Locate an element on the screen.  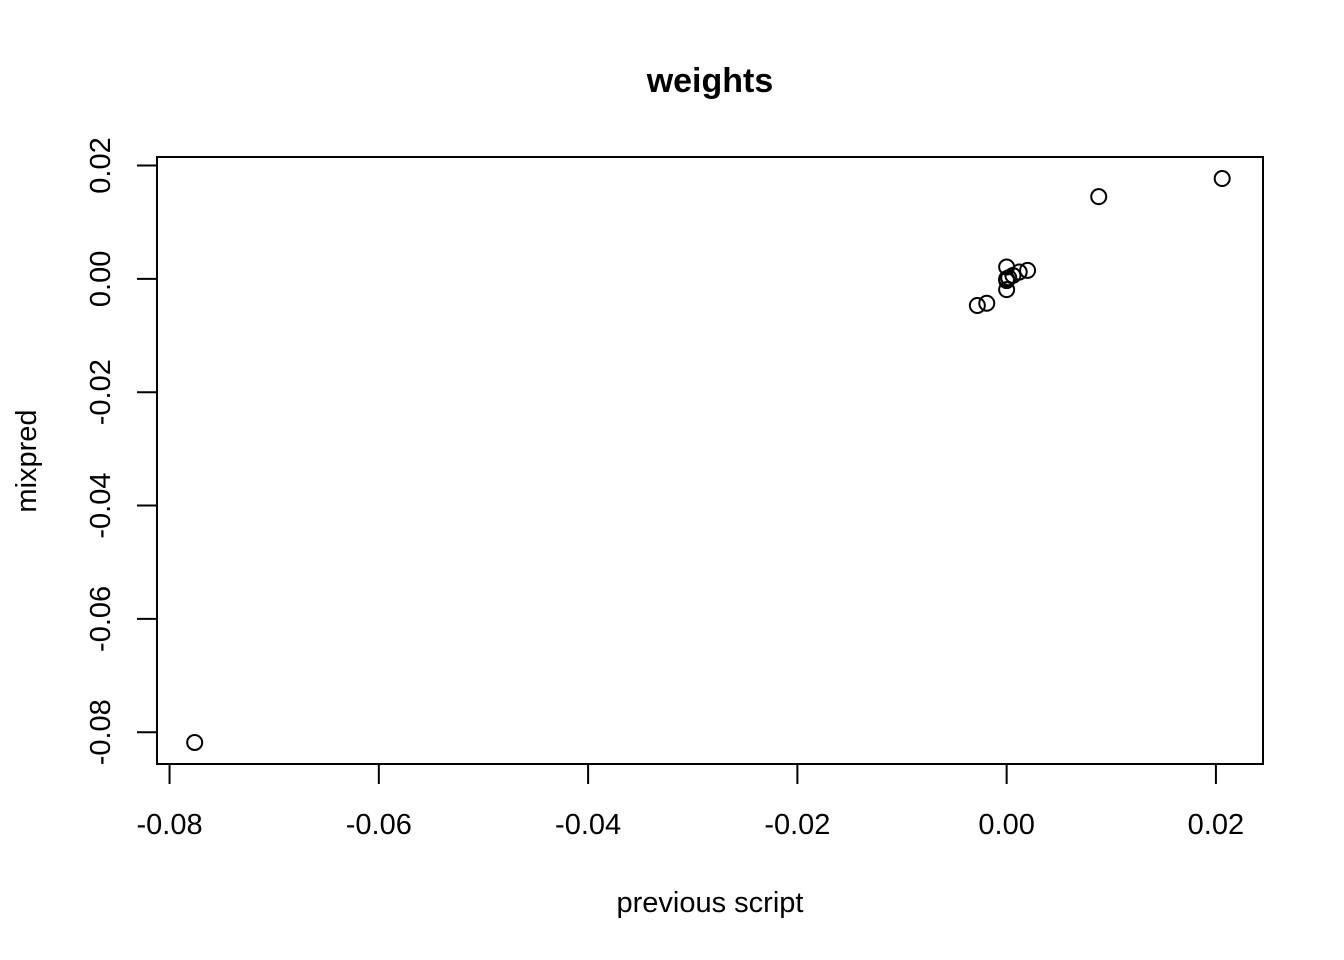
y-tick-label: 0.02 is located at coordinates (101, 165).